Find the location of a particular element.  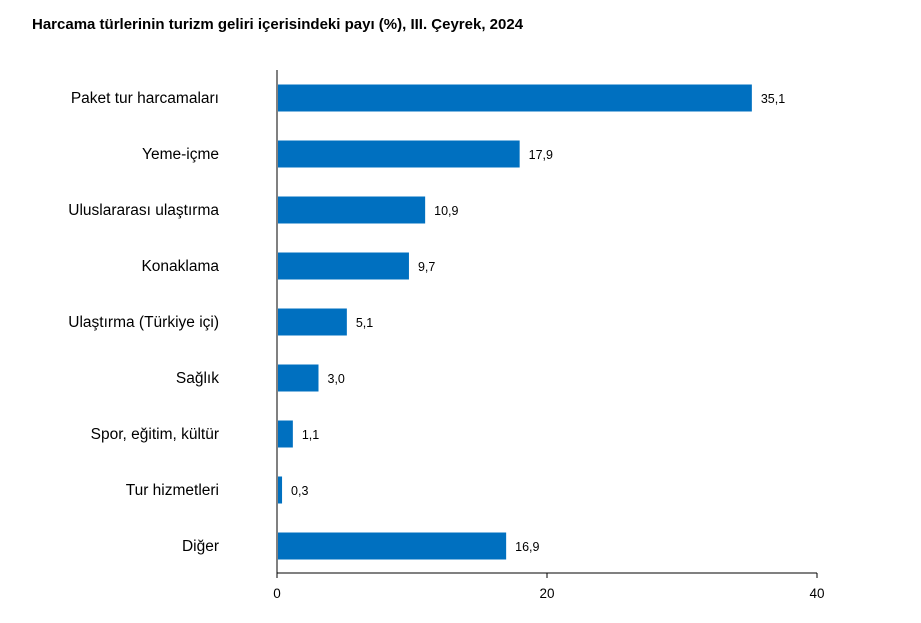

value-label: 5,1 is located at coordinates (364, 323).